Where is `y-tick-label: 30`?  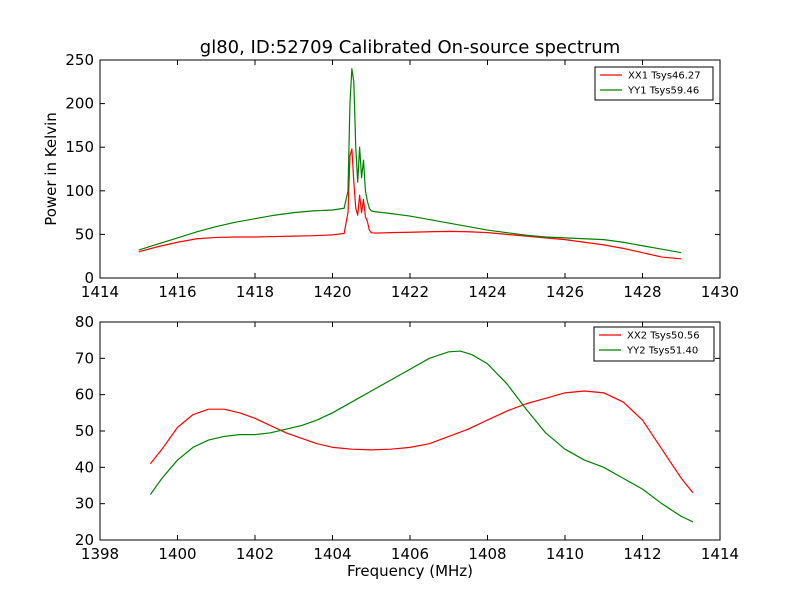
y-tick-label: 30 is located at coordinates (84, 504).